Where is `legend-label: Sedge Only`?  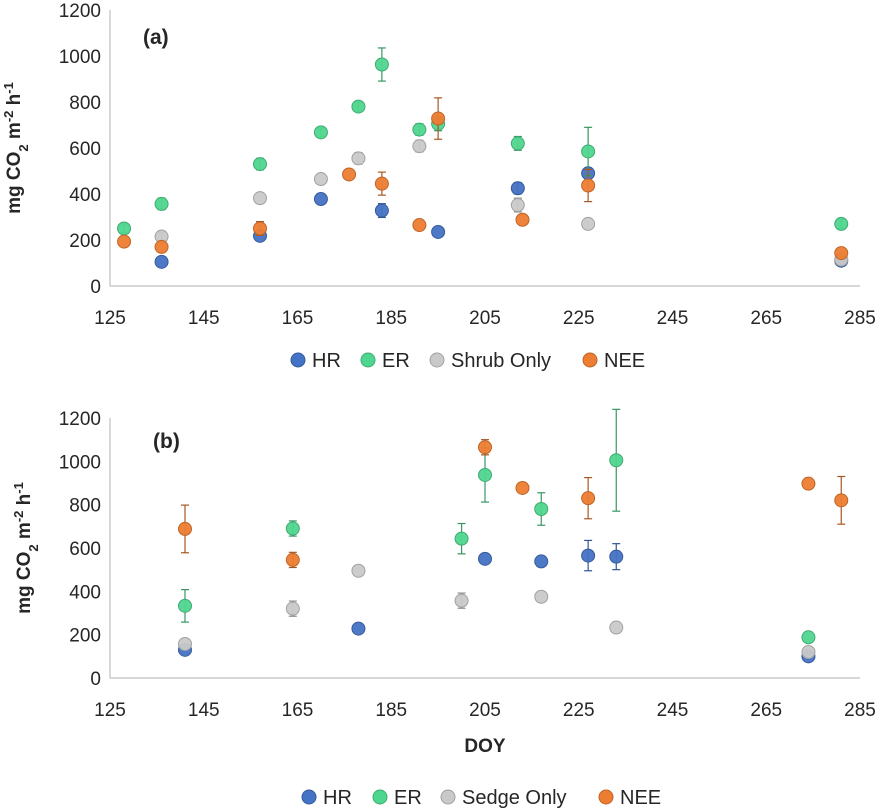
legend-label: Sedge Only is located at coordinates (514, 798).